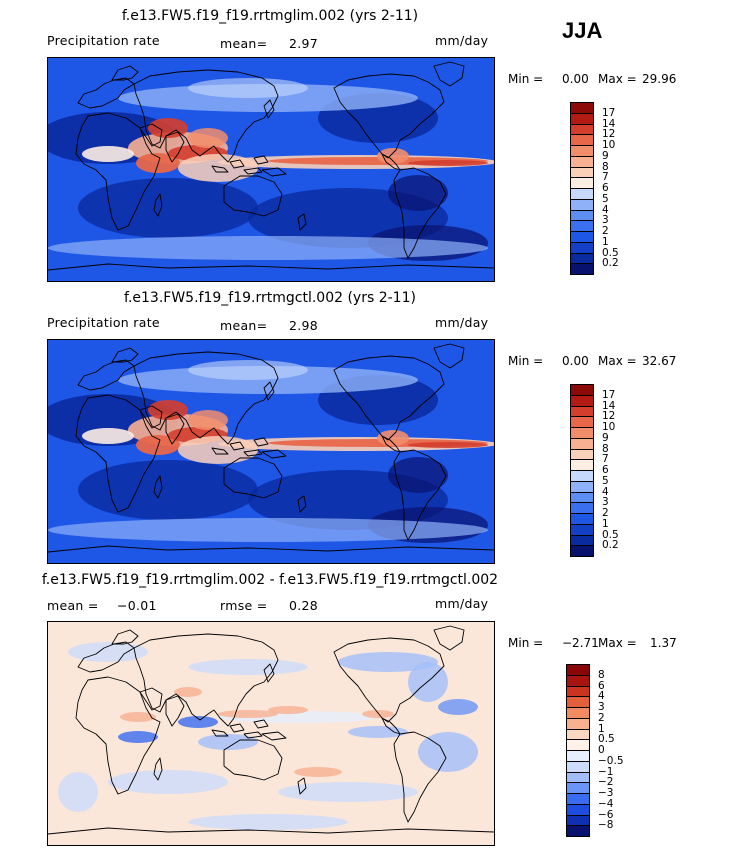 Image resolution: width=733 pixels, height=849 pixels. I want to click on colorbar-tick-label: −8, so click(606, 825).